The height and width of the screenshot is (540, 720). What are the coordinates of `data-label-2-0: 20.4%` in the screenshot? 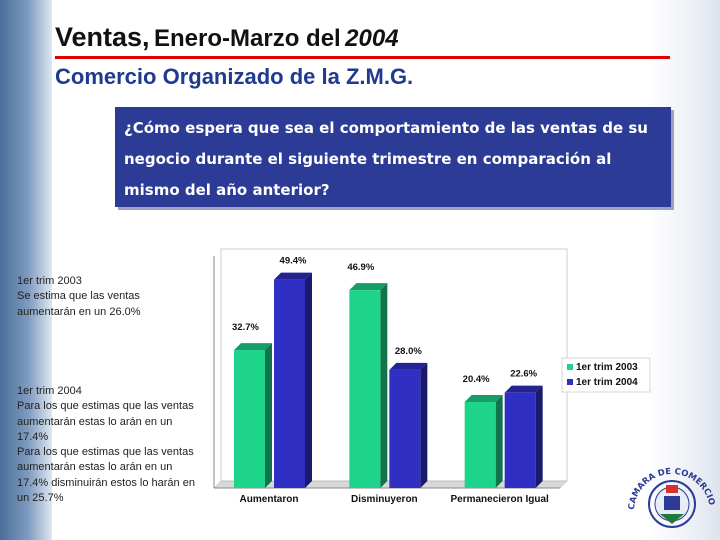 It's located at (476, 379).